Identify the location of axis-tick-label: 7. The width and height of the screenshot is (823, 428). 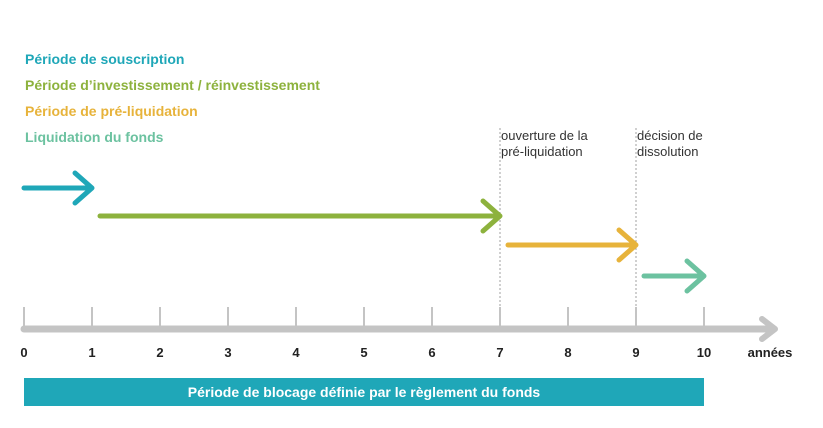
(499, 352).